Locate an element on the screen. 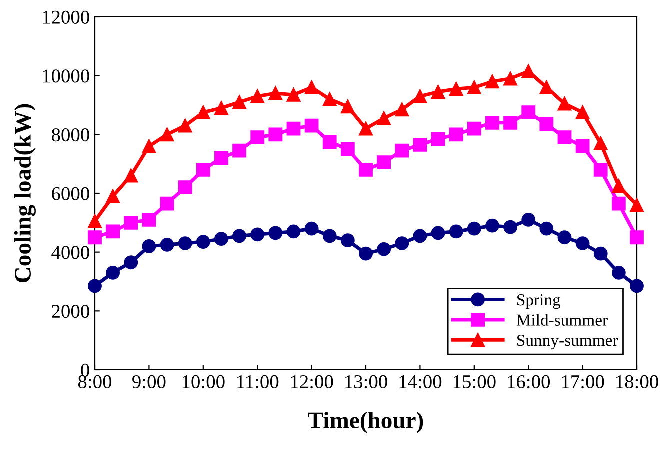  x-tick-label: 14:00 is located at coordinates (421, 382).